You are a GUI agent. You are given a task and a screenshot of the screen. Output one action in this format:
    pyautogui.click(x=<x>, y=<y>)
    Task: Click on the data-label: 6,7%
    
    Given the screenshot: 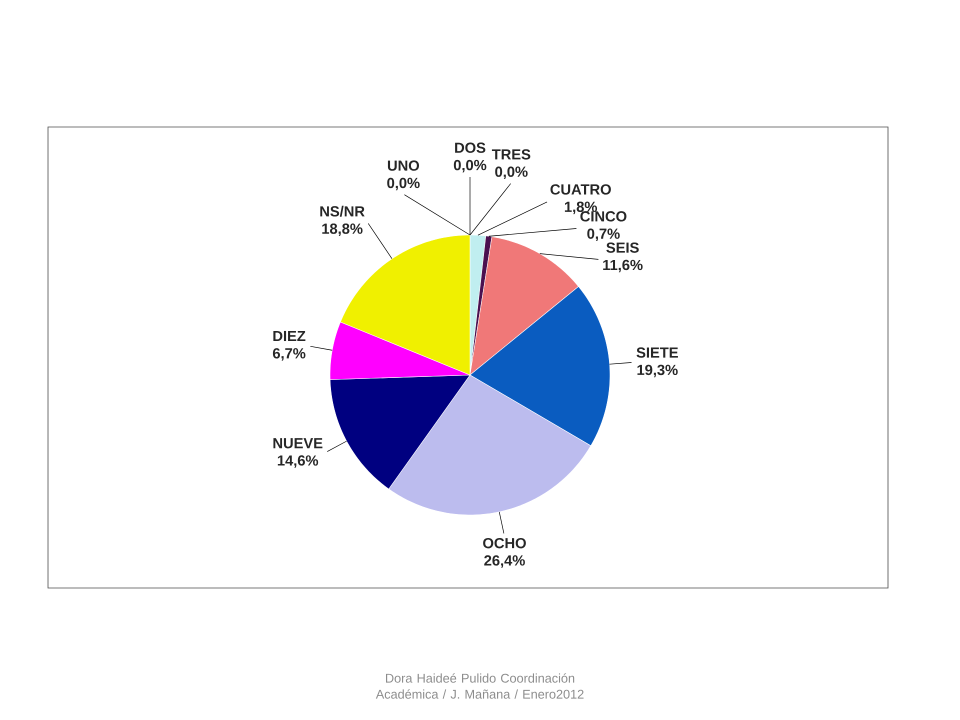 What is the action you would take?
    pyautogui.click(x=289, y=354)
    